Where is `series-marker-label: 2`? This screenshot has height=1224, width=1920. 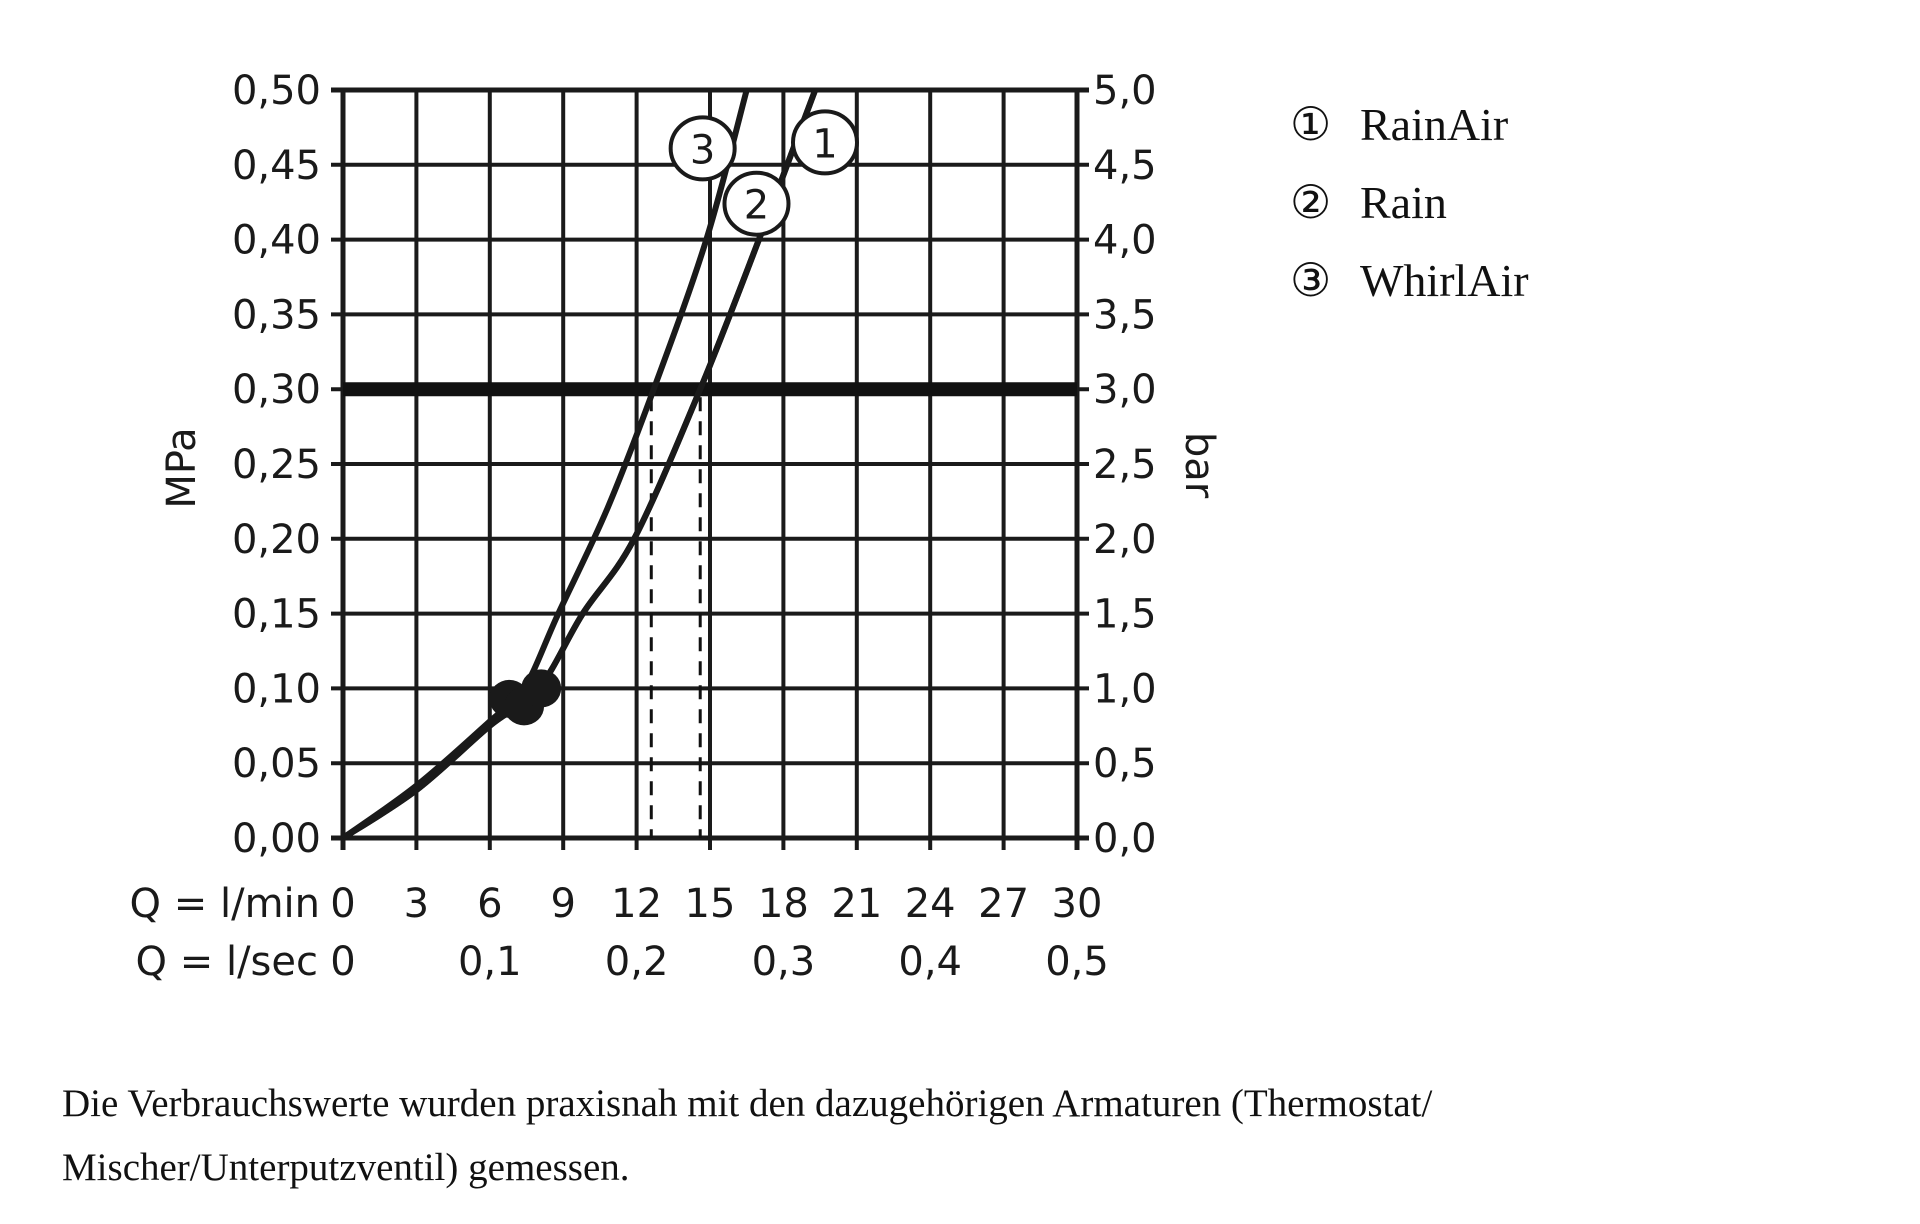 series-marker-label: 2 is located at coordinates (756, 206).